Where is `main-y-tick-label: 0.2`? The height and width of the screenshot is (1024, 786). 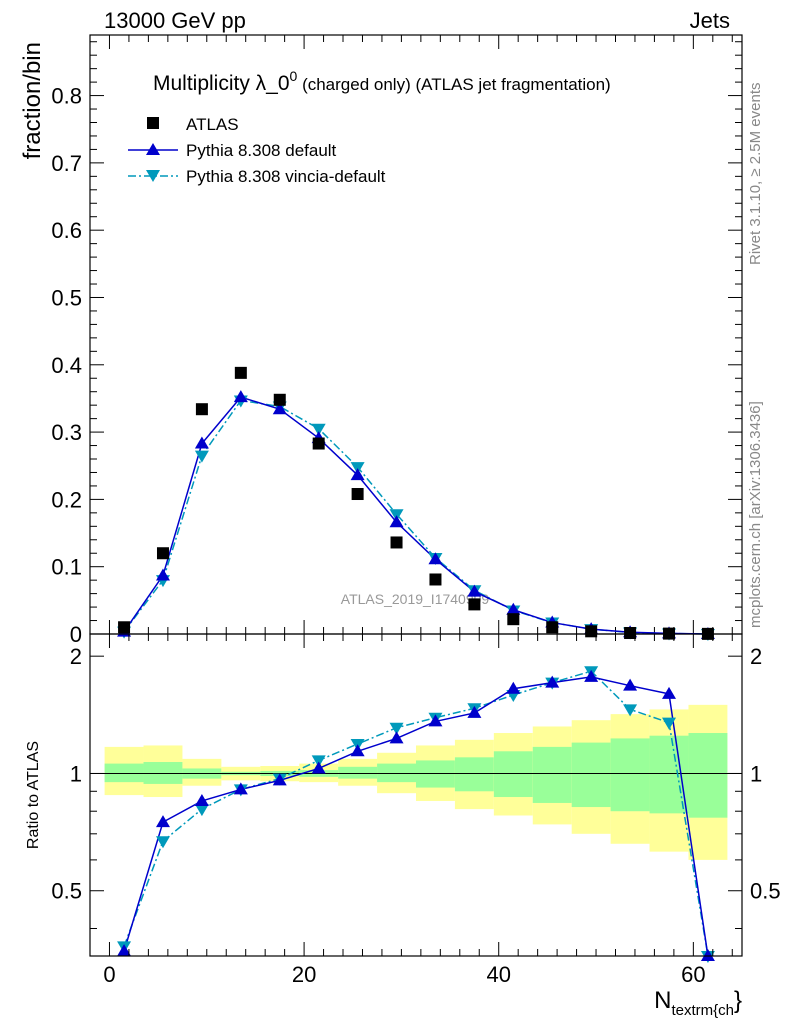
main-y-tick-label: 0.2 is located at coordinates (66, 499).